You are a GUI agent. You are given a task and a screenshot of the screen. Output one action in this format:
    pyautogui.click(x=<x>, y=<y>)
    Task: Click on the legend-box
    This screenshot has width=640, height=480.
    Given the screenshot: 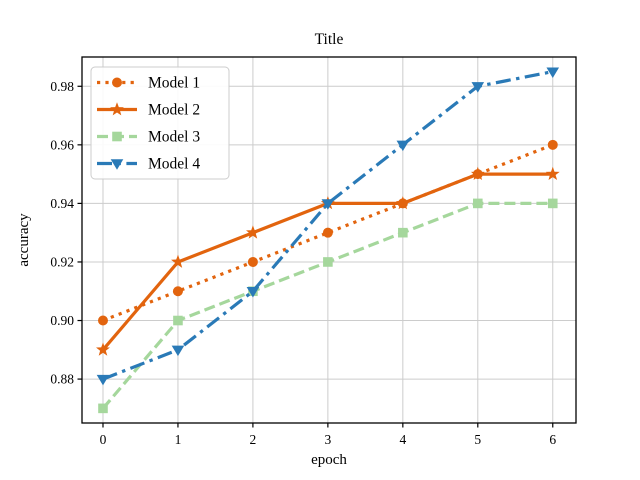 What is the action you would take?
    pyautogui.click(x=160, y=123)
    